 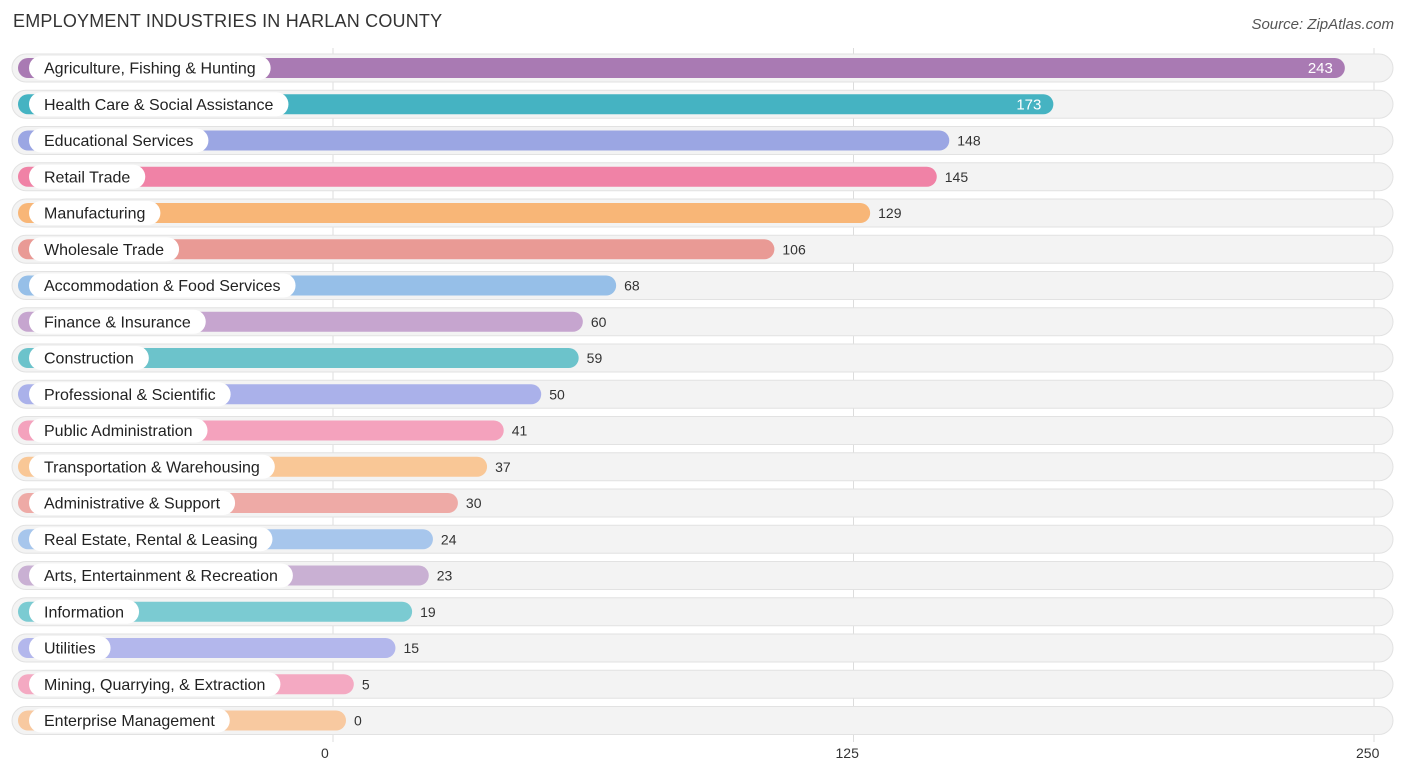 What do you see at coordinates (411, 648) in the screenshot?
I see `bar-value-label: 15` at bounding box center [411, 648].